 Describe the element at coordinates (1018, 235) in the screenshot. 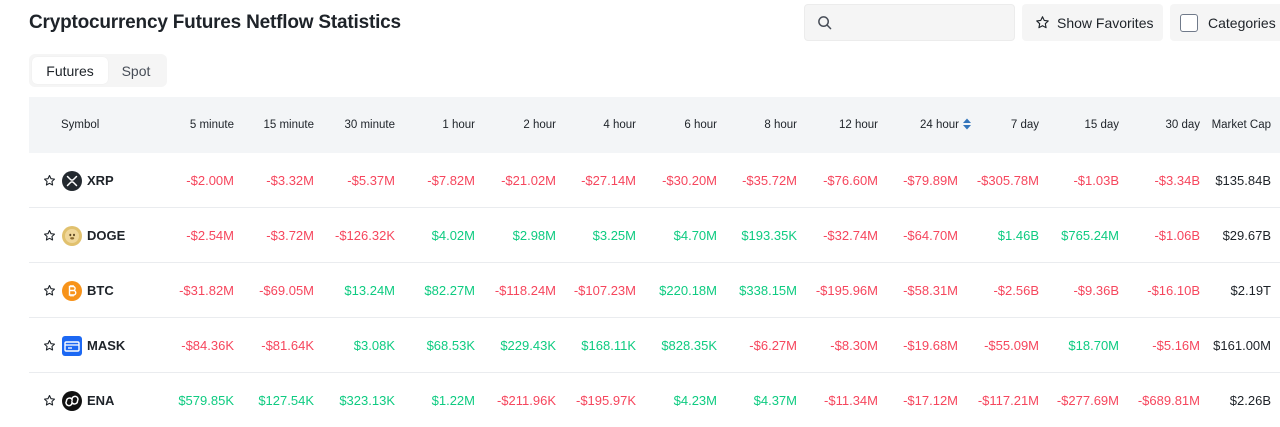

I see `netflow-cell: $1.46B` at that location.